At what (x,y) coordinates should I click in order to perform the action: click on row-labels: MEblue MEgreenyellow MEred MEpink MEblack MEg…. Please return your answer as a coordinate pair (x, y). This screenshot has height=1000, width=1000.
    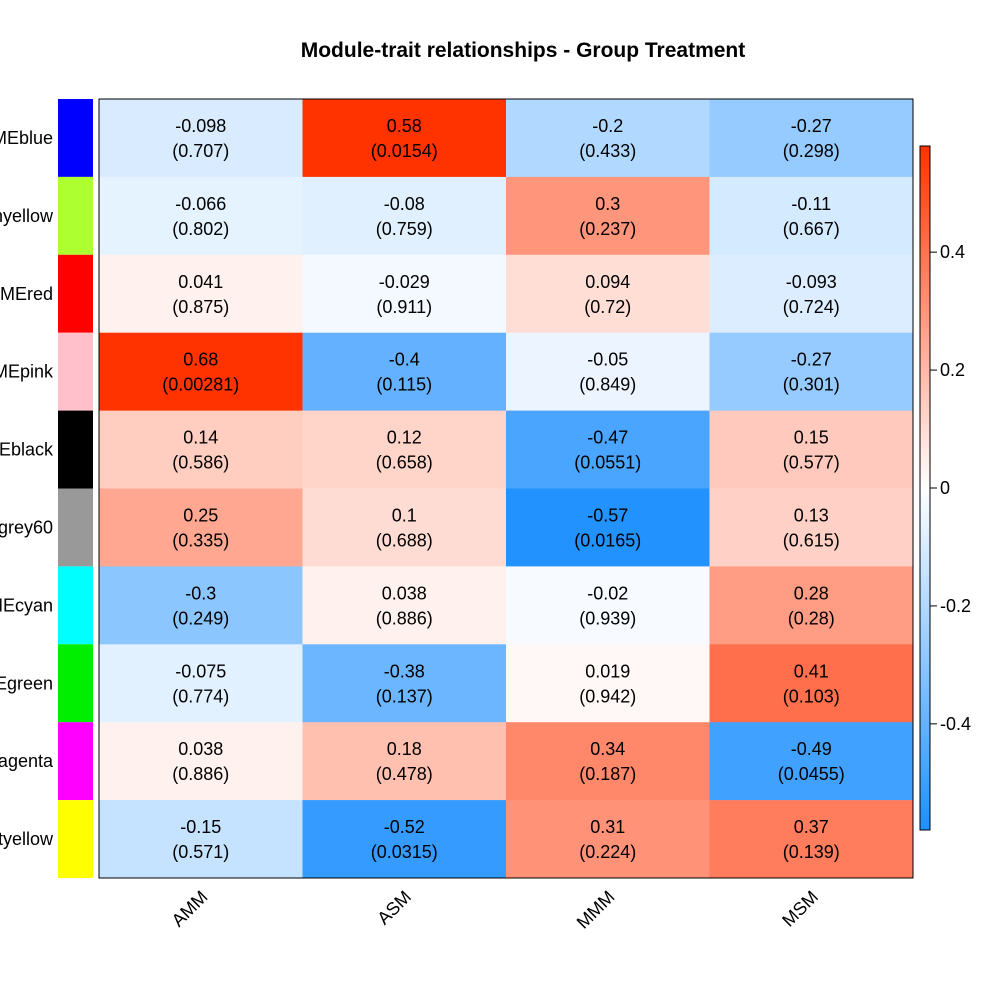
    Looking at the image, I should click on (27, 488).